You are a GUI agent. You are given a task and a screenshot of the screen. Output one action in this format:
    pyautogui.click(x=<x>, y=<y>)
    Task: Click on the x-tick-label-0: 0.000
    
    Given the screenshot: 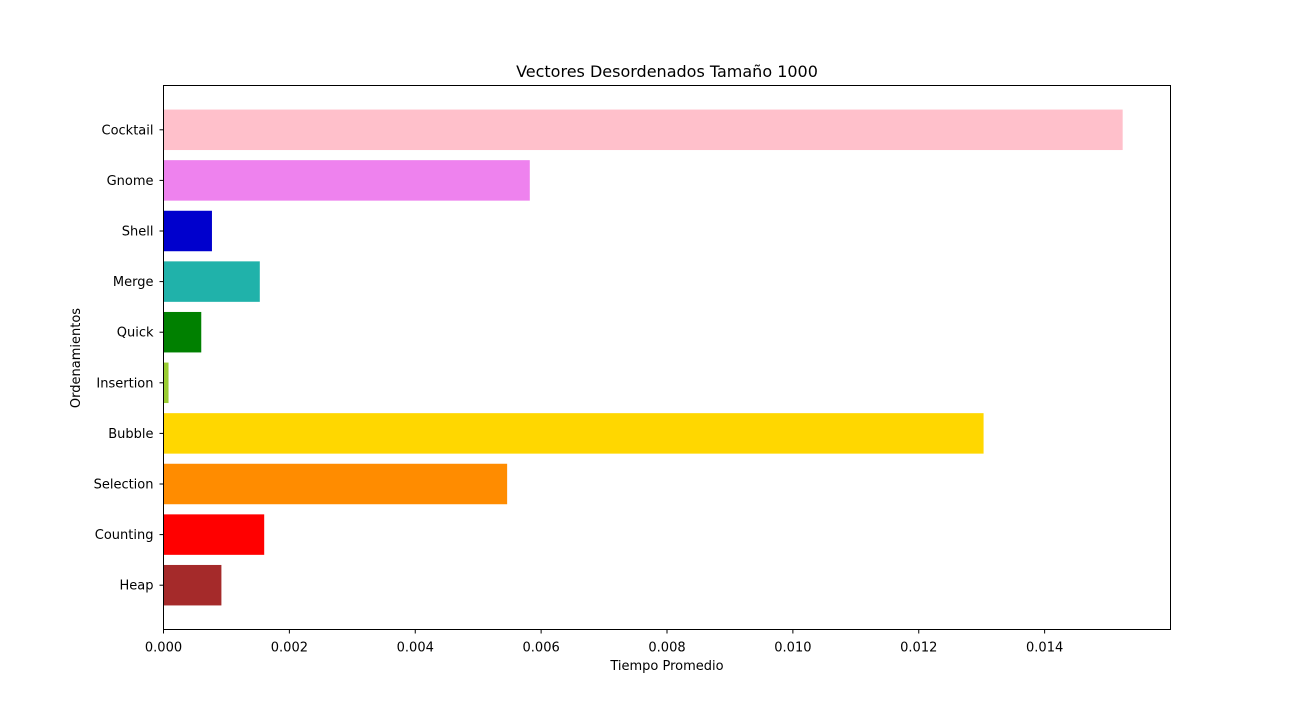 What is the action you would take?
    pyautogui.click(x=163, y=648)
    